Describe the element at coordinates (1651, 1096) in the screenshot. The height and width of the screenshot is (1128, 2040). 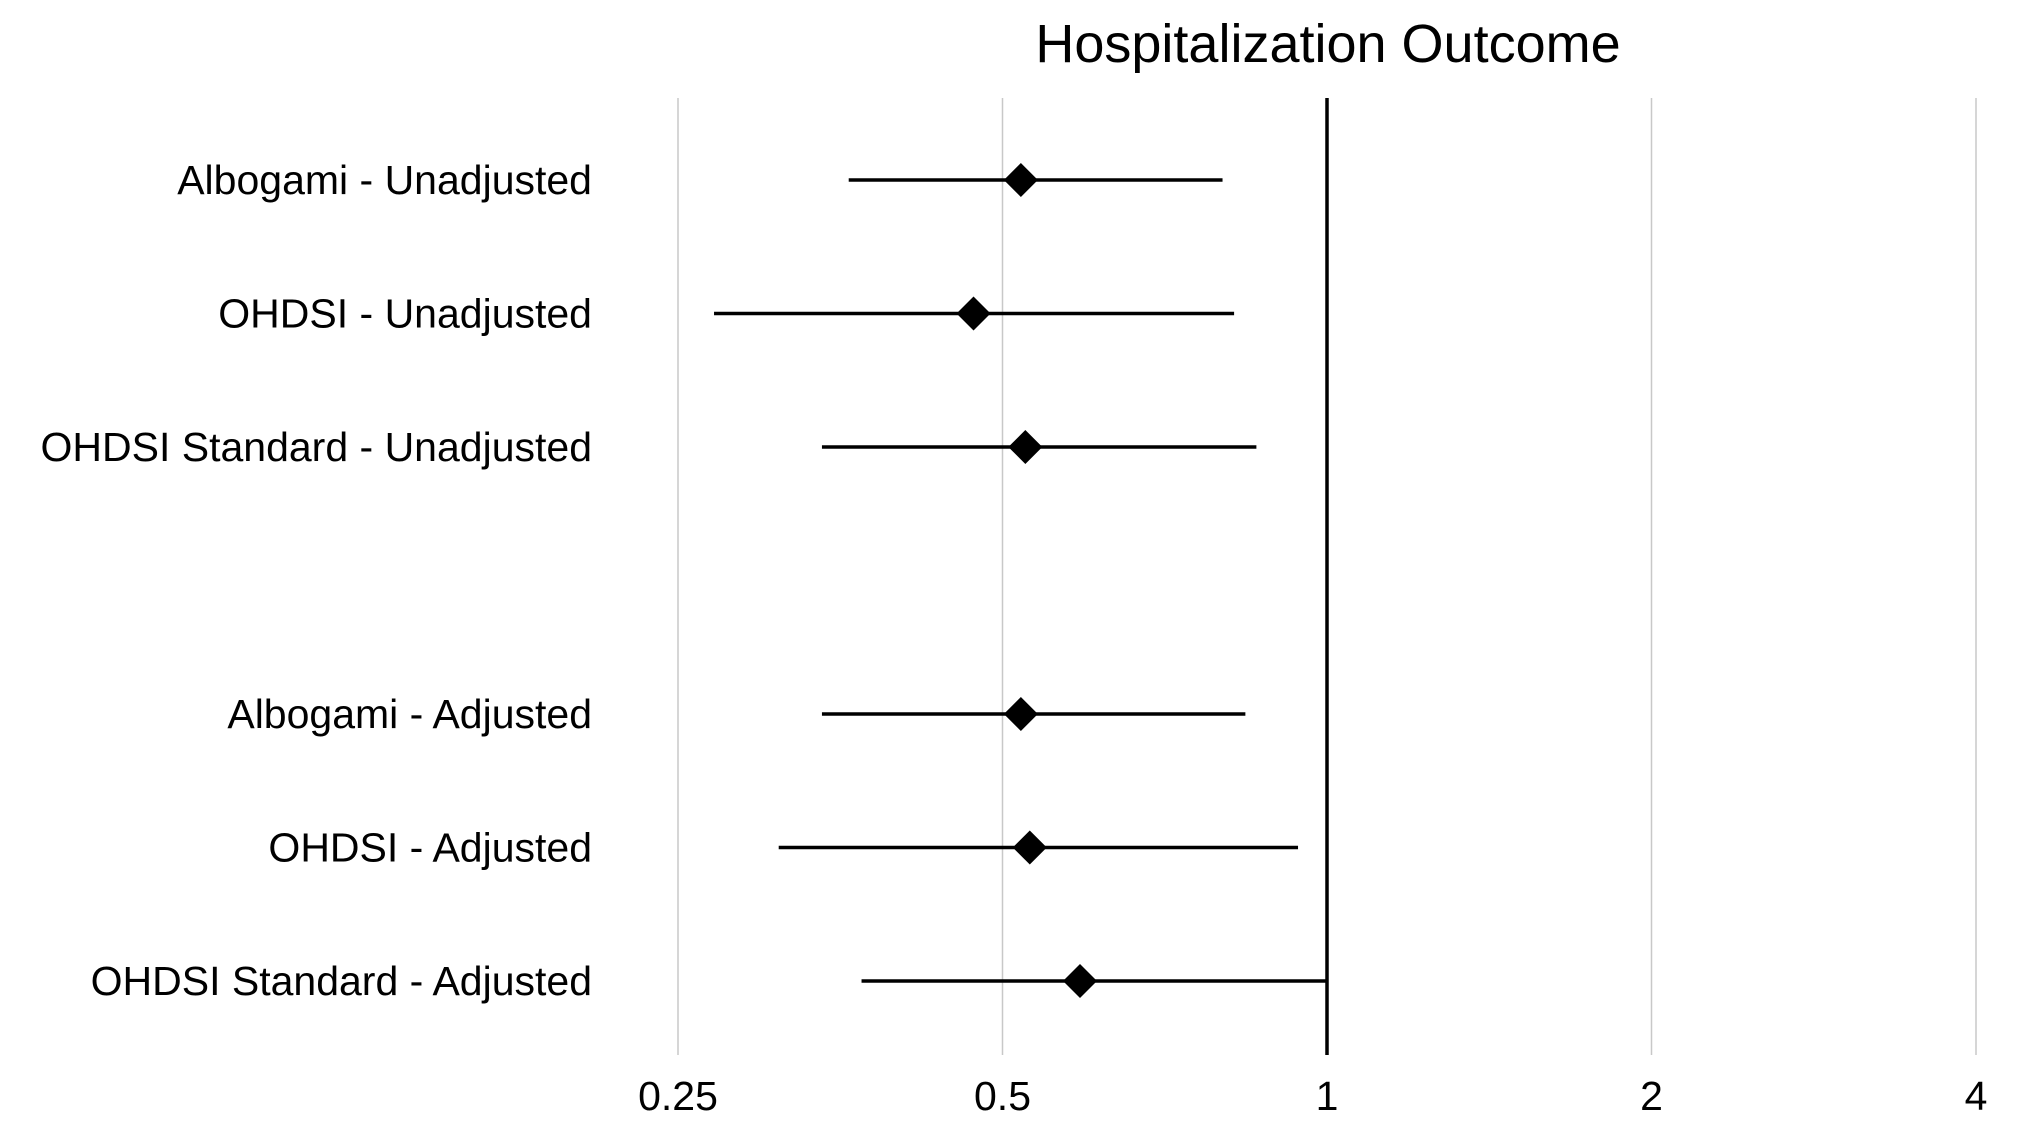
I see `x-tick-label: 2` at that location.